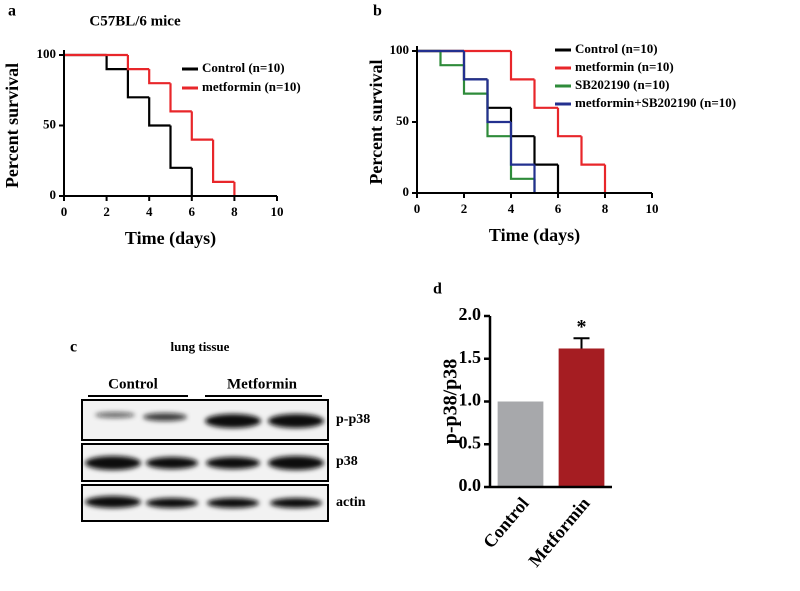 The width and height of the screenshot is (800, 591). What do you see at coordinates (470, 442) in the screenshot?
I see `y-tick-label: 0.5` at bounding box center [470, 442].